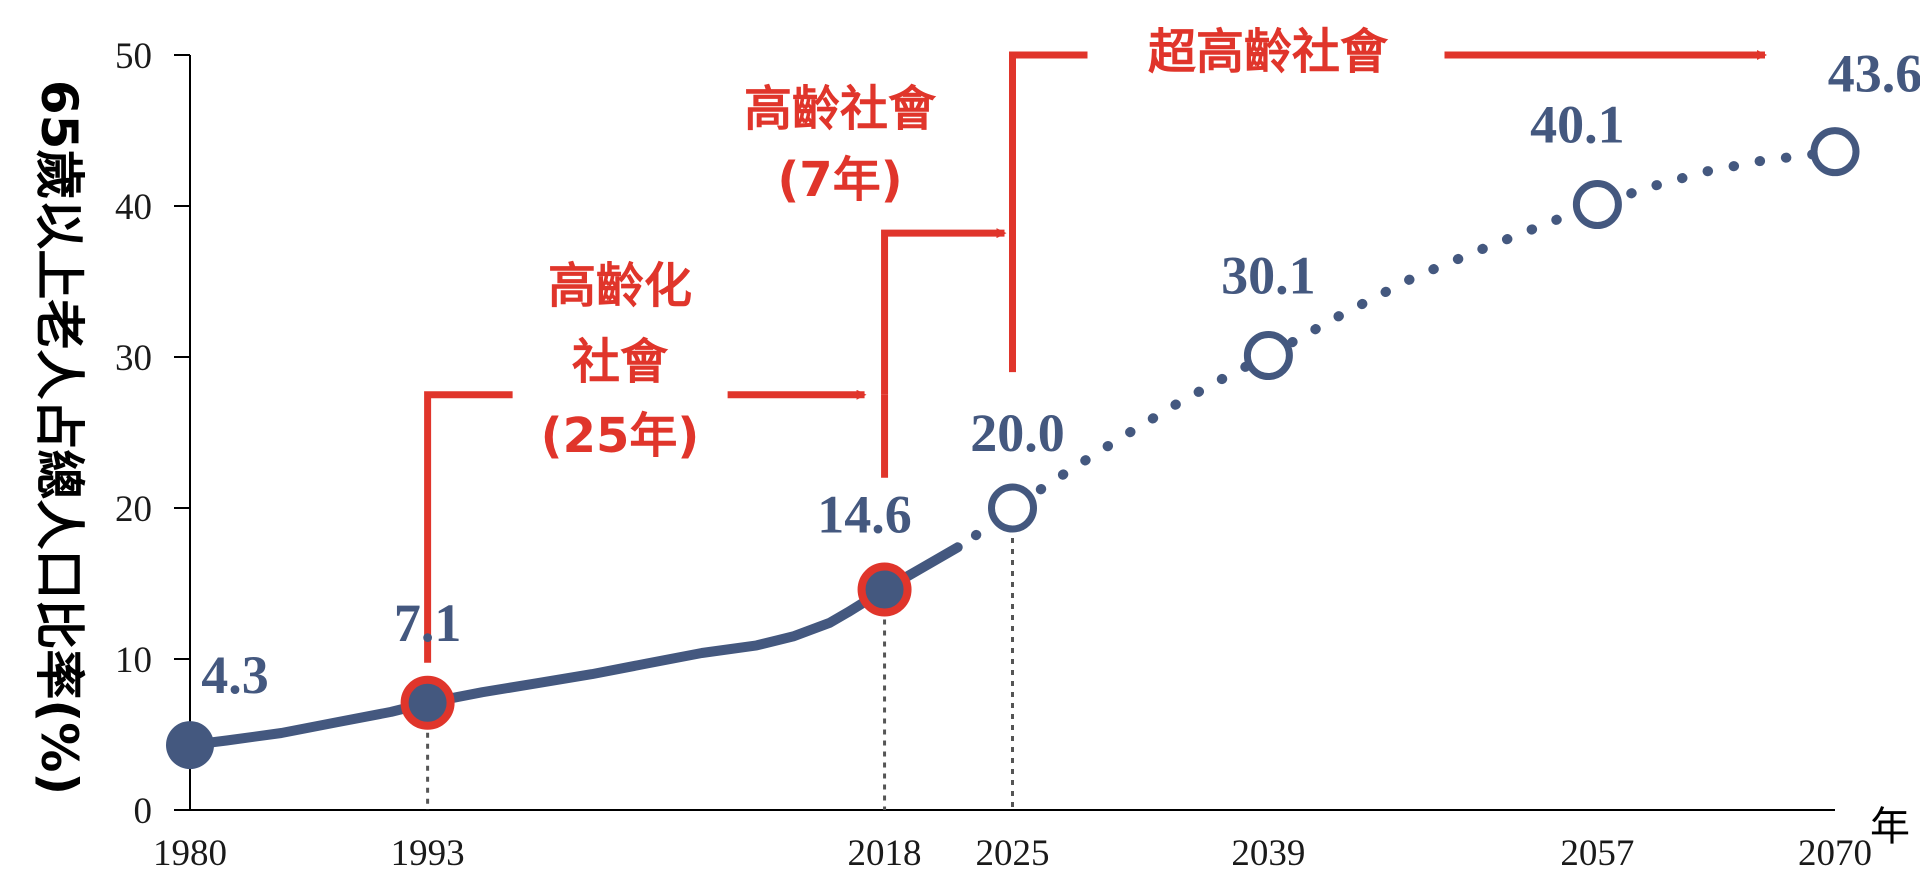  What do you see at coordinates (1268, 275) in the screenshot?
I see `data-value-label: 30.1` at bounding box center [1268, 275].